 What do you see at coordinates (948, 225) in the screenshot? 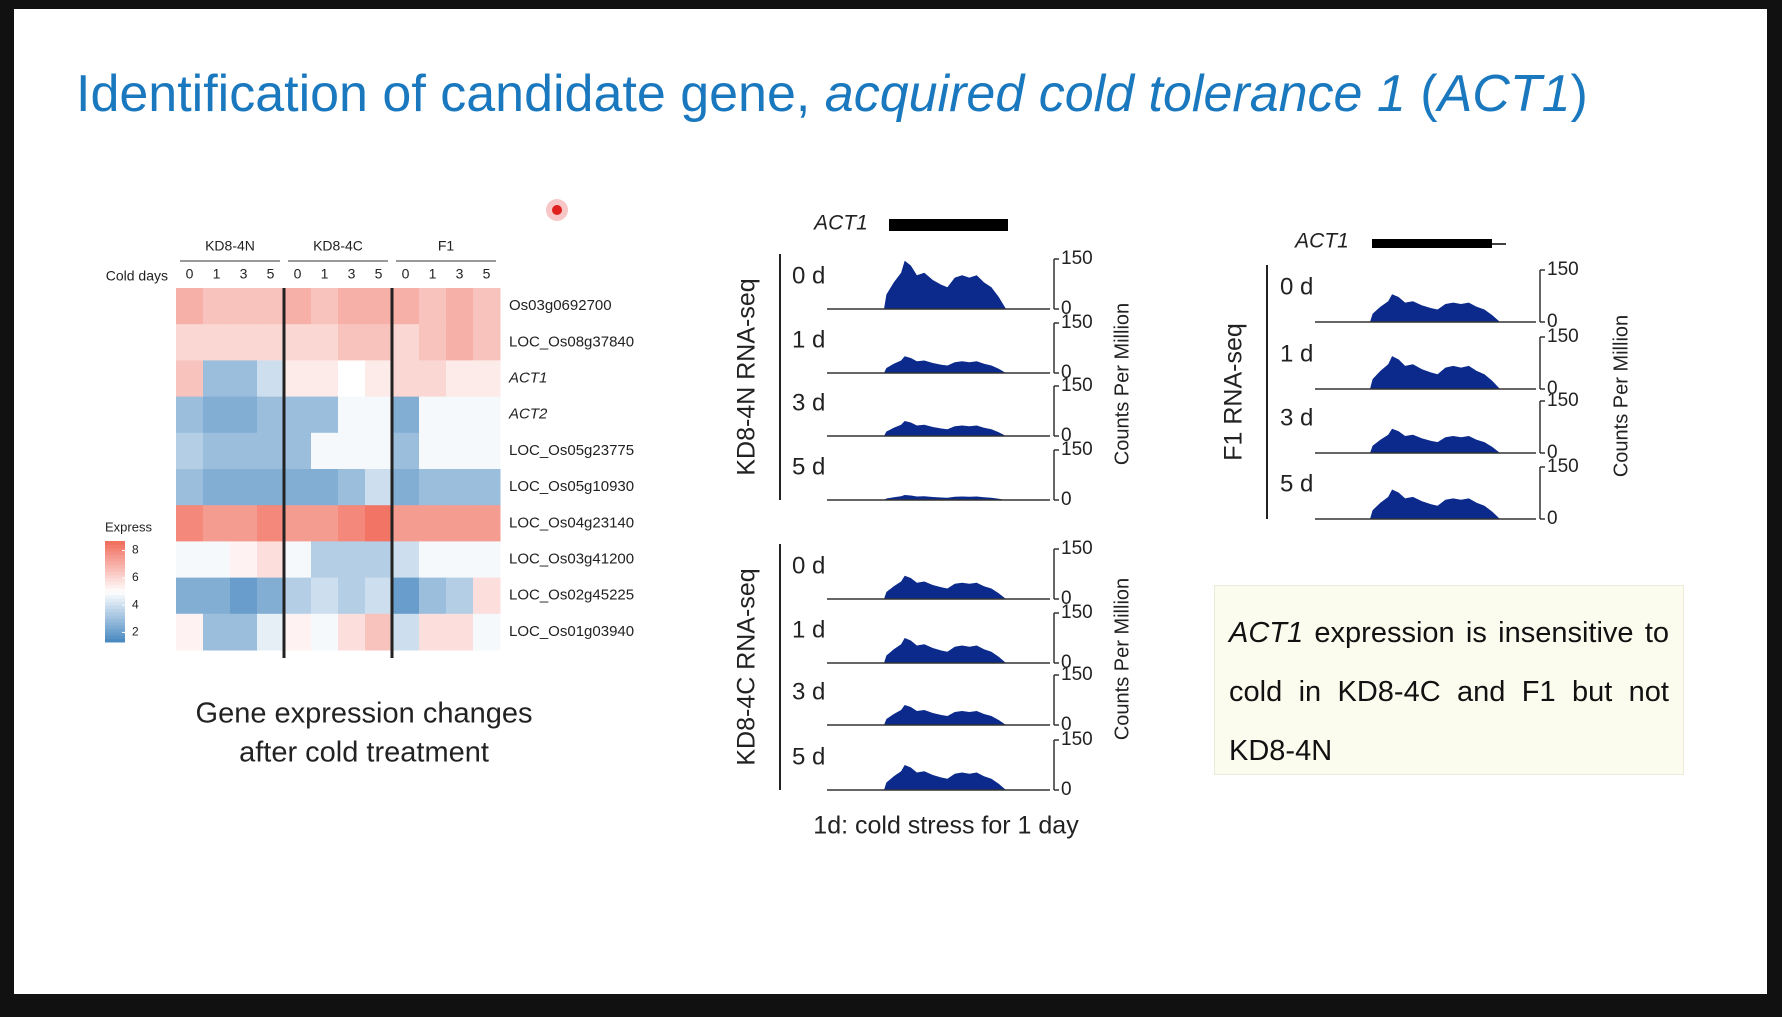
I see `gene-model` at bounding box center [948, 225].